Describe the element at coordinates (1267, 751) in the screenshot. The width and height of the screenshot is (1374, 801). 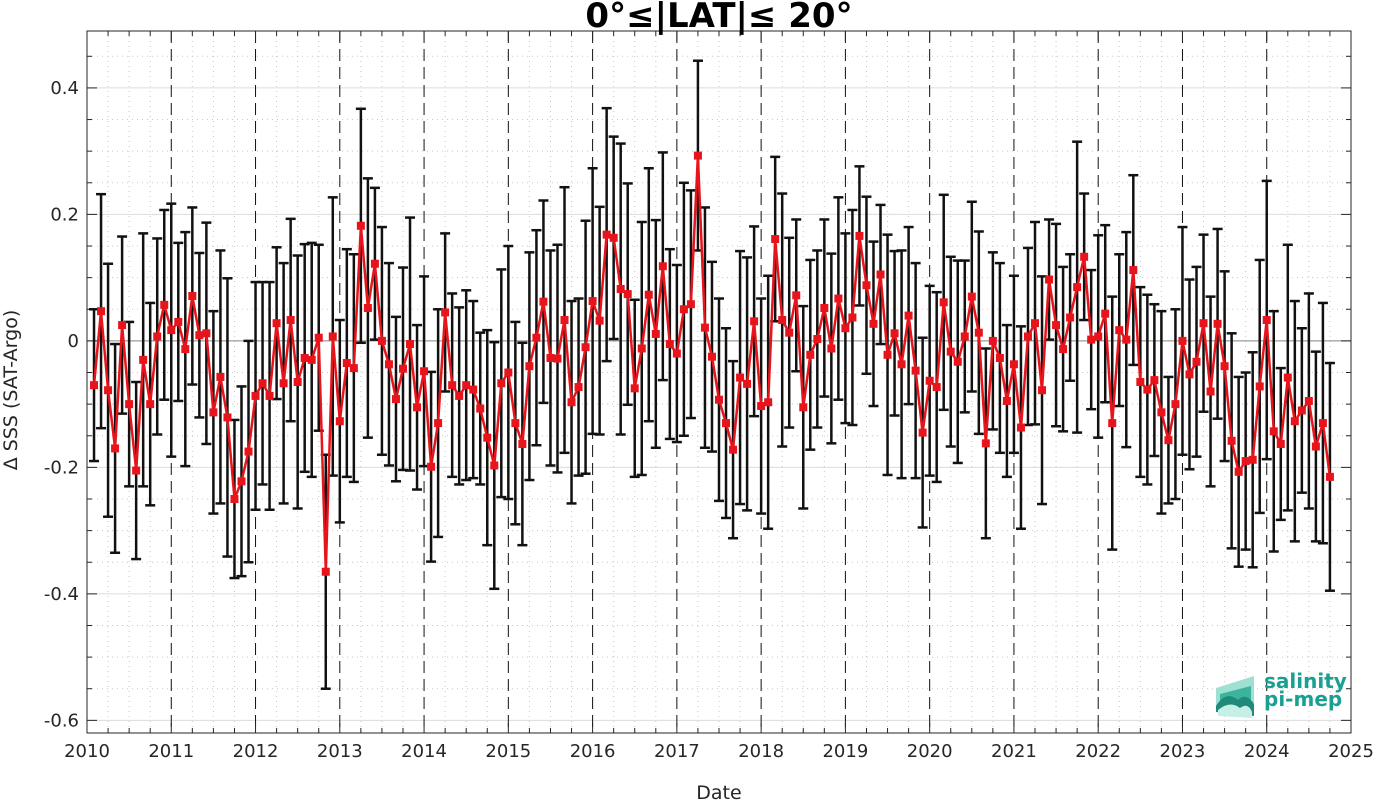
I see `x-tick-label: 2024` at that location.